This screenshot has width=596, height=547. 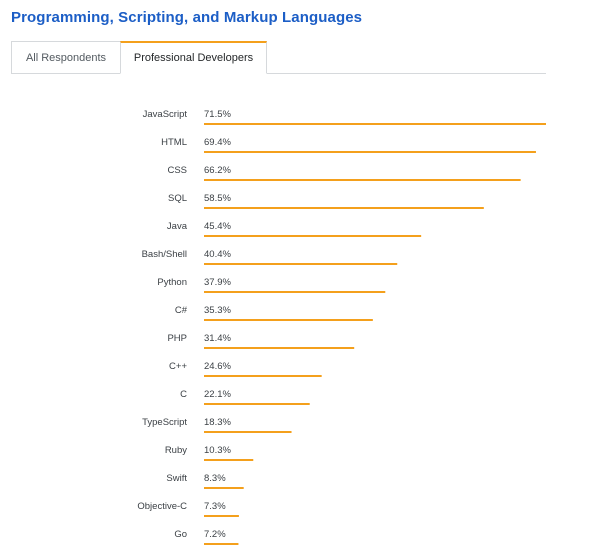 I want to click on category-label-c: C++, so click(x=178, y=366).